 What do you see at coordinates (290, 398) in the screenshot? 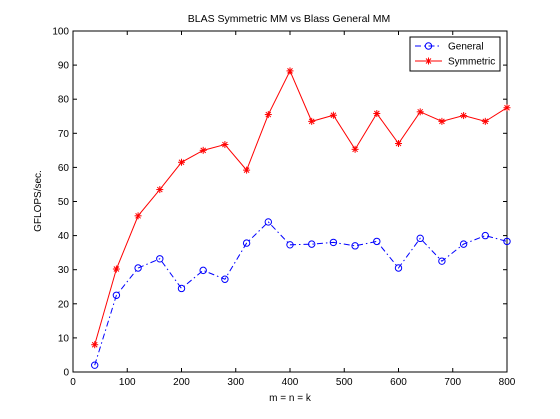
I see `x-axis-title: m = n = k` at bounding box center [290, 398].